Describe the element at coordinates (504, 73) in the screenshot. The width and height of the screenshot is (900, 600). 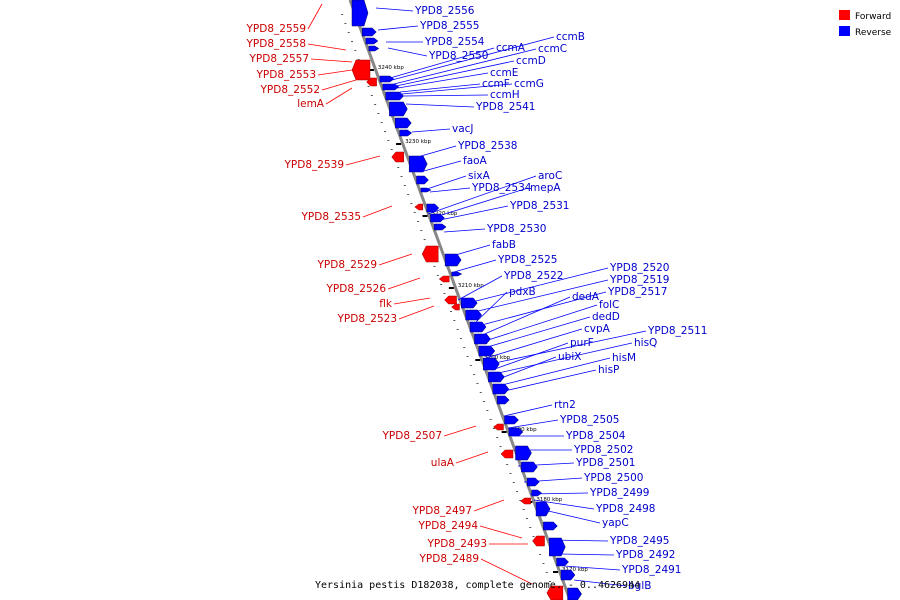
I see `reverse-gene-label: ccmE` at that location.